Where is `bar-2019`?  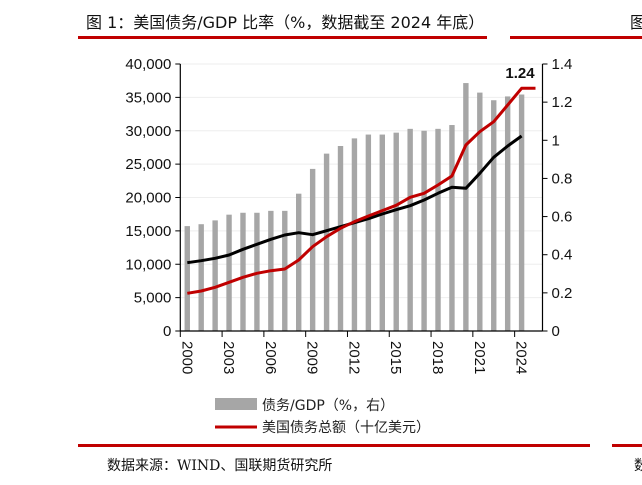 bar-2019 is located at coordinates (452, 228).